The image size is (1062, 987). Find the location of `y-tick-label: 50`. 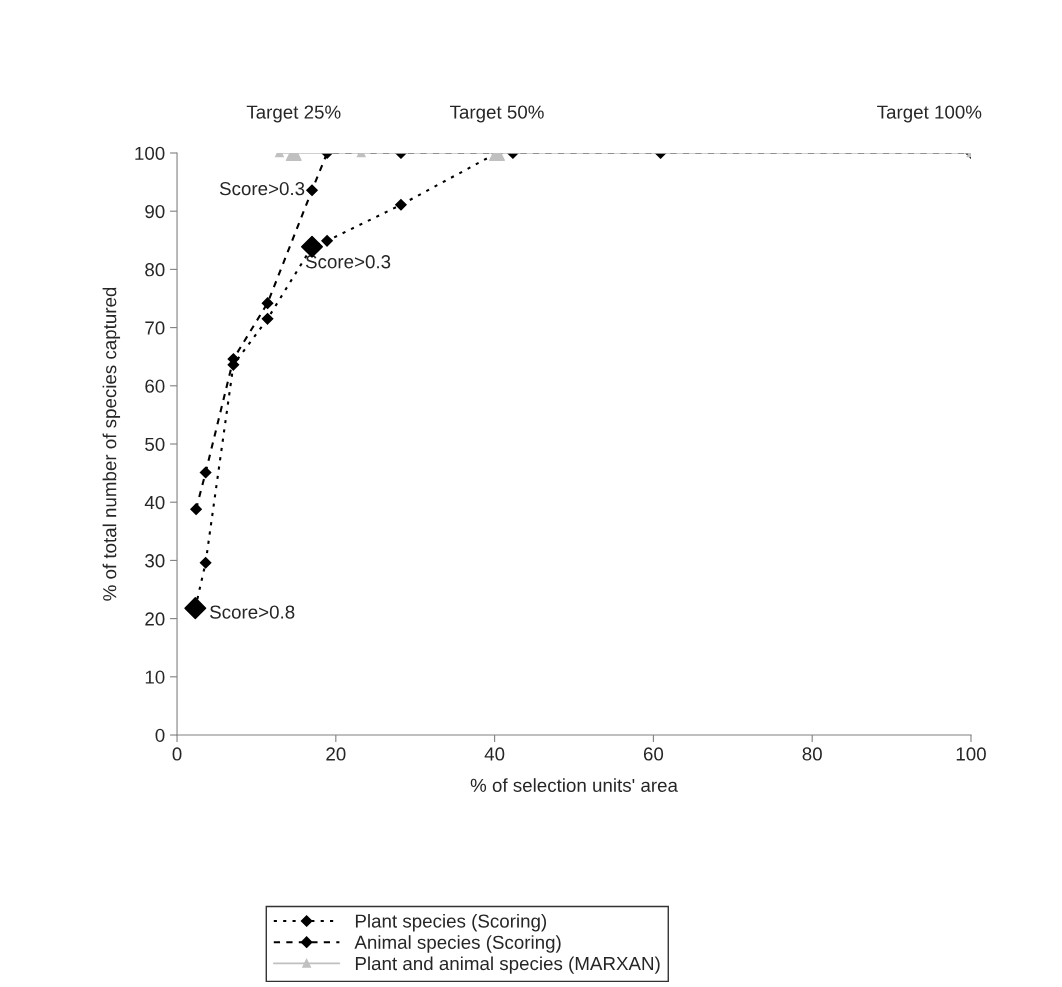

y-tick-label: 50 is located at coordinates (155, 444).